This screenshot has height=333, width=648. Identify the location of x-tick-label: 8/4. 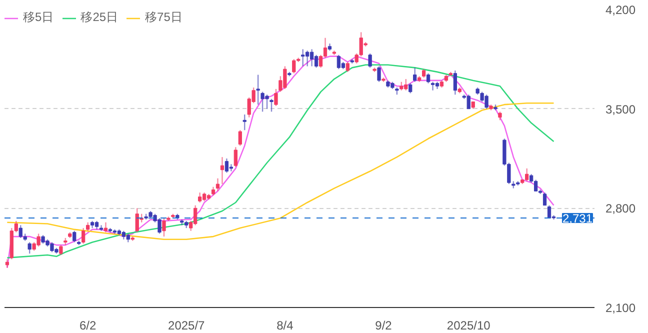
(285, 325).